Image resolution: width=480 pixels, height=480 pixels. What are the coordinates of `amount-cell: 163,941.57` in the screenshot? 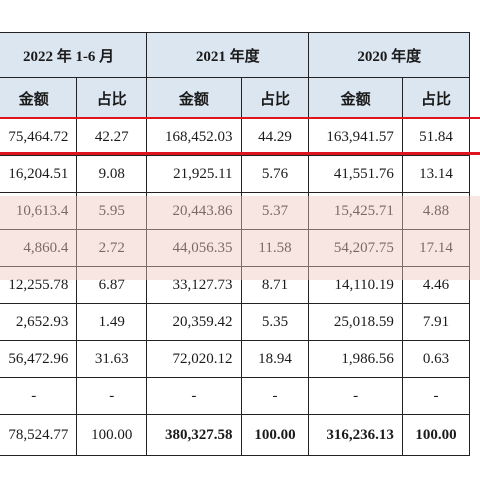 It's located at (355, 137).